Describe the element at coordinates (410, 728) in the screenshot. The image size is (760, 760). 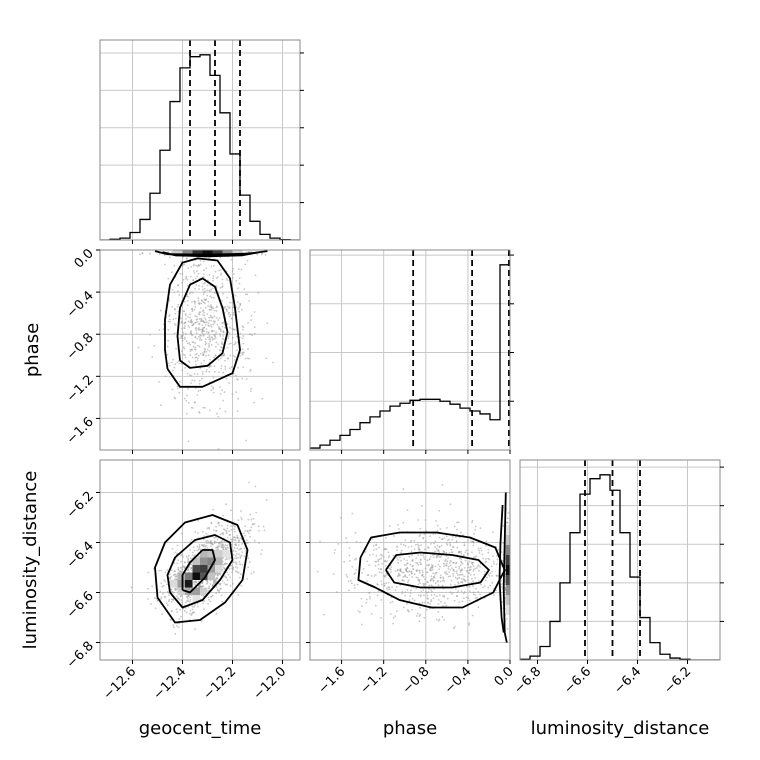
I see `xlabel-phase: phase` at that location.